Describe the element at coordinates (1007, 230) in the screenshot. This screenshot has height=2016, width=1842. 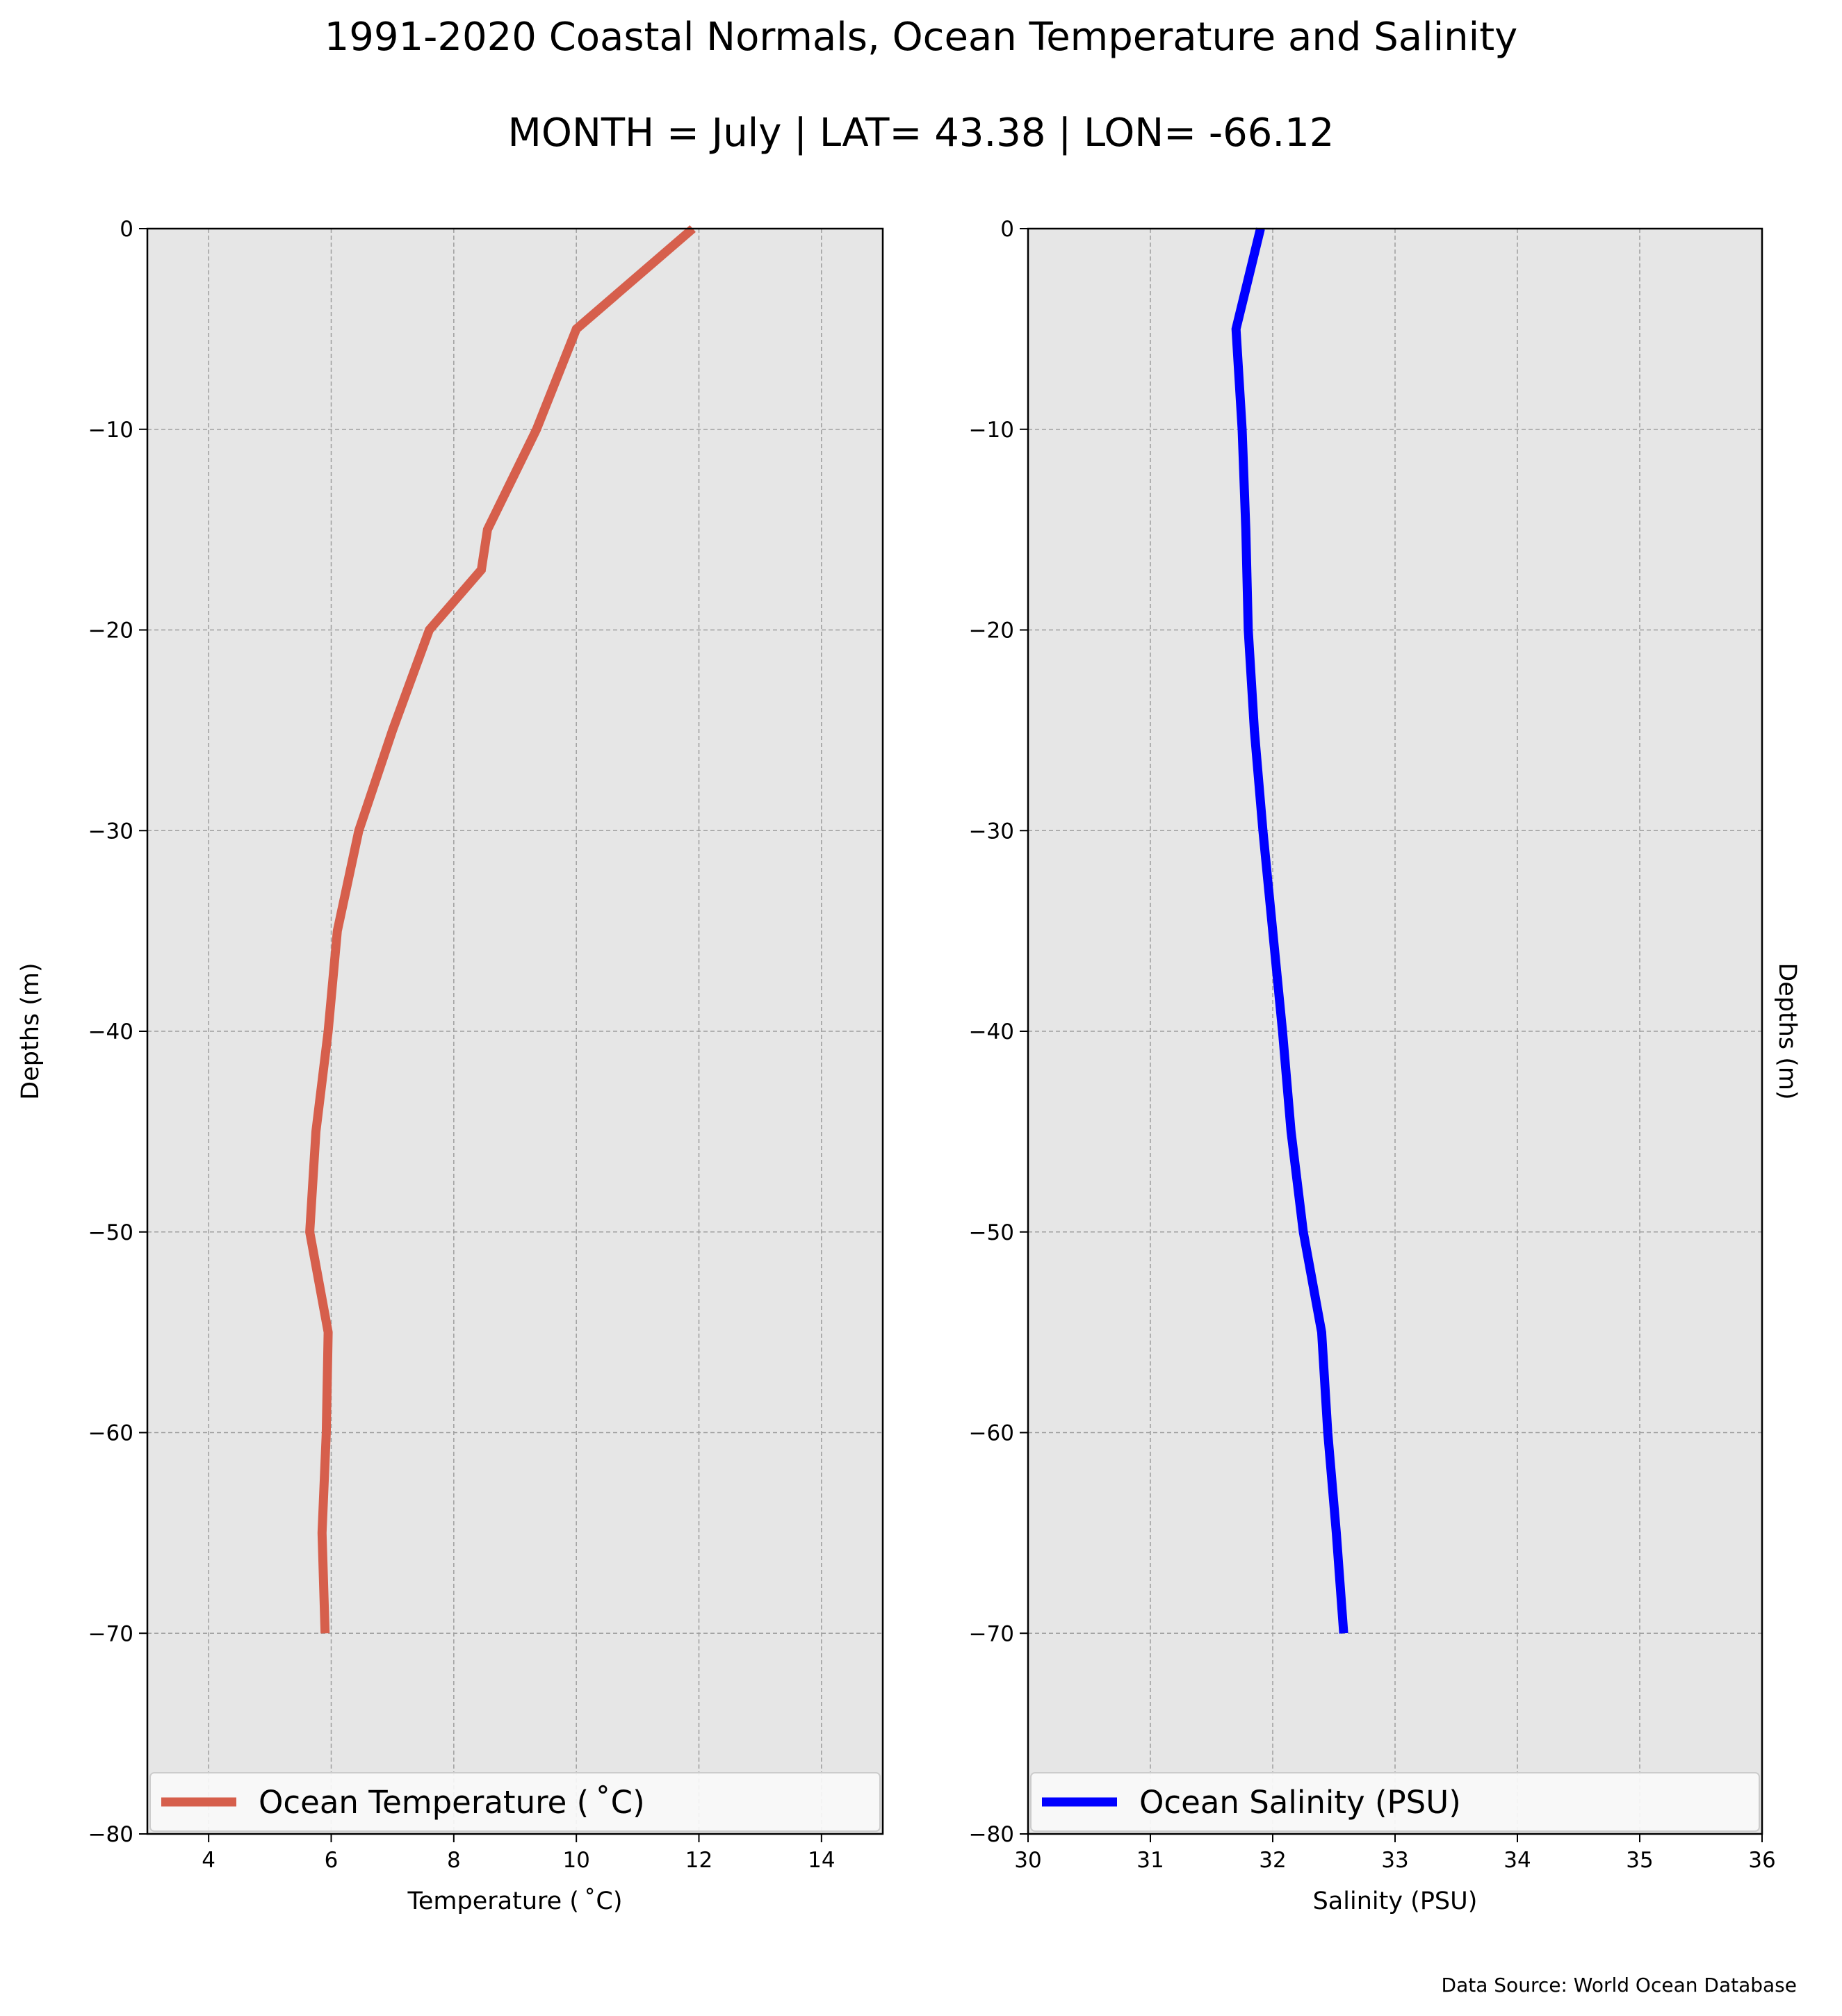
I see `salinity-ytick-label: 0` at that location.